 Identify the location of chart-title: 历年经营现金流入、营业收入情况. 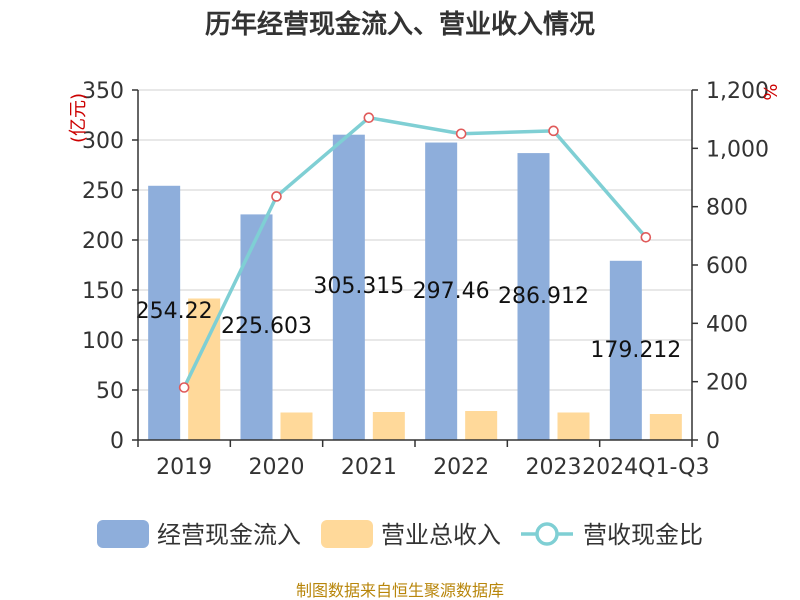
(400, 24).